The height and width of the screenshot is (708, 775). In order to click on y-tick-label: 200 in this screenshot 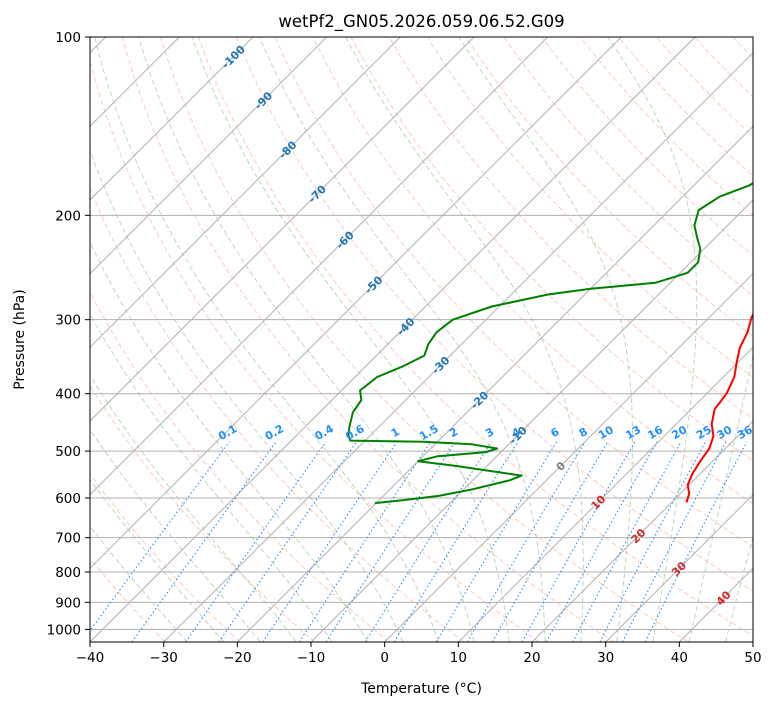, I will do `click(68, 216)`.